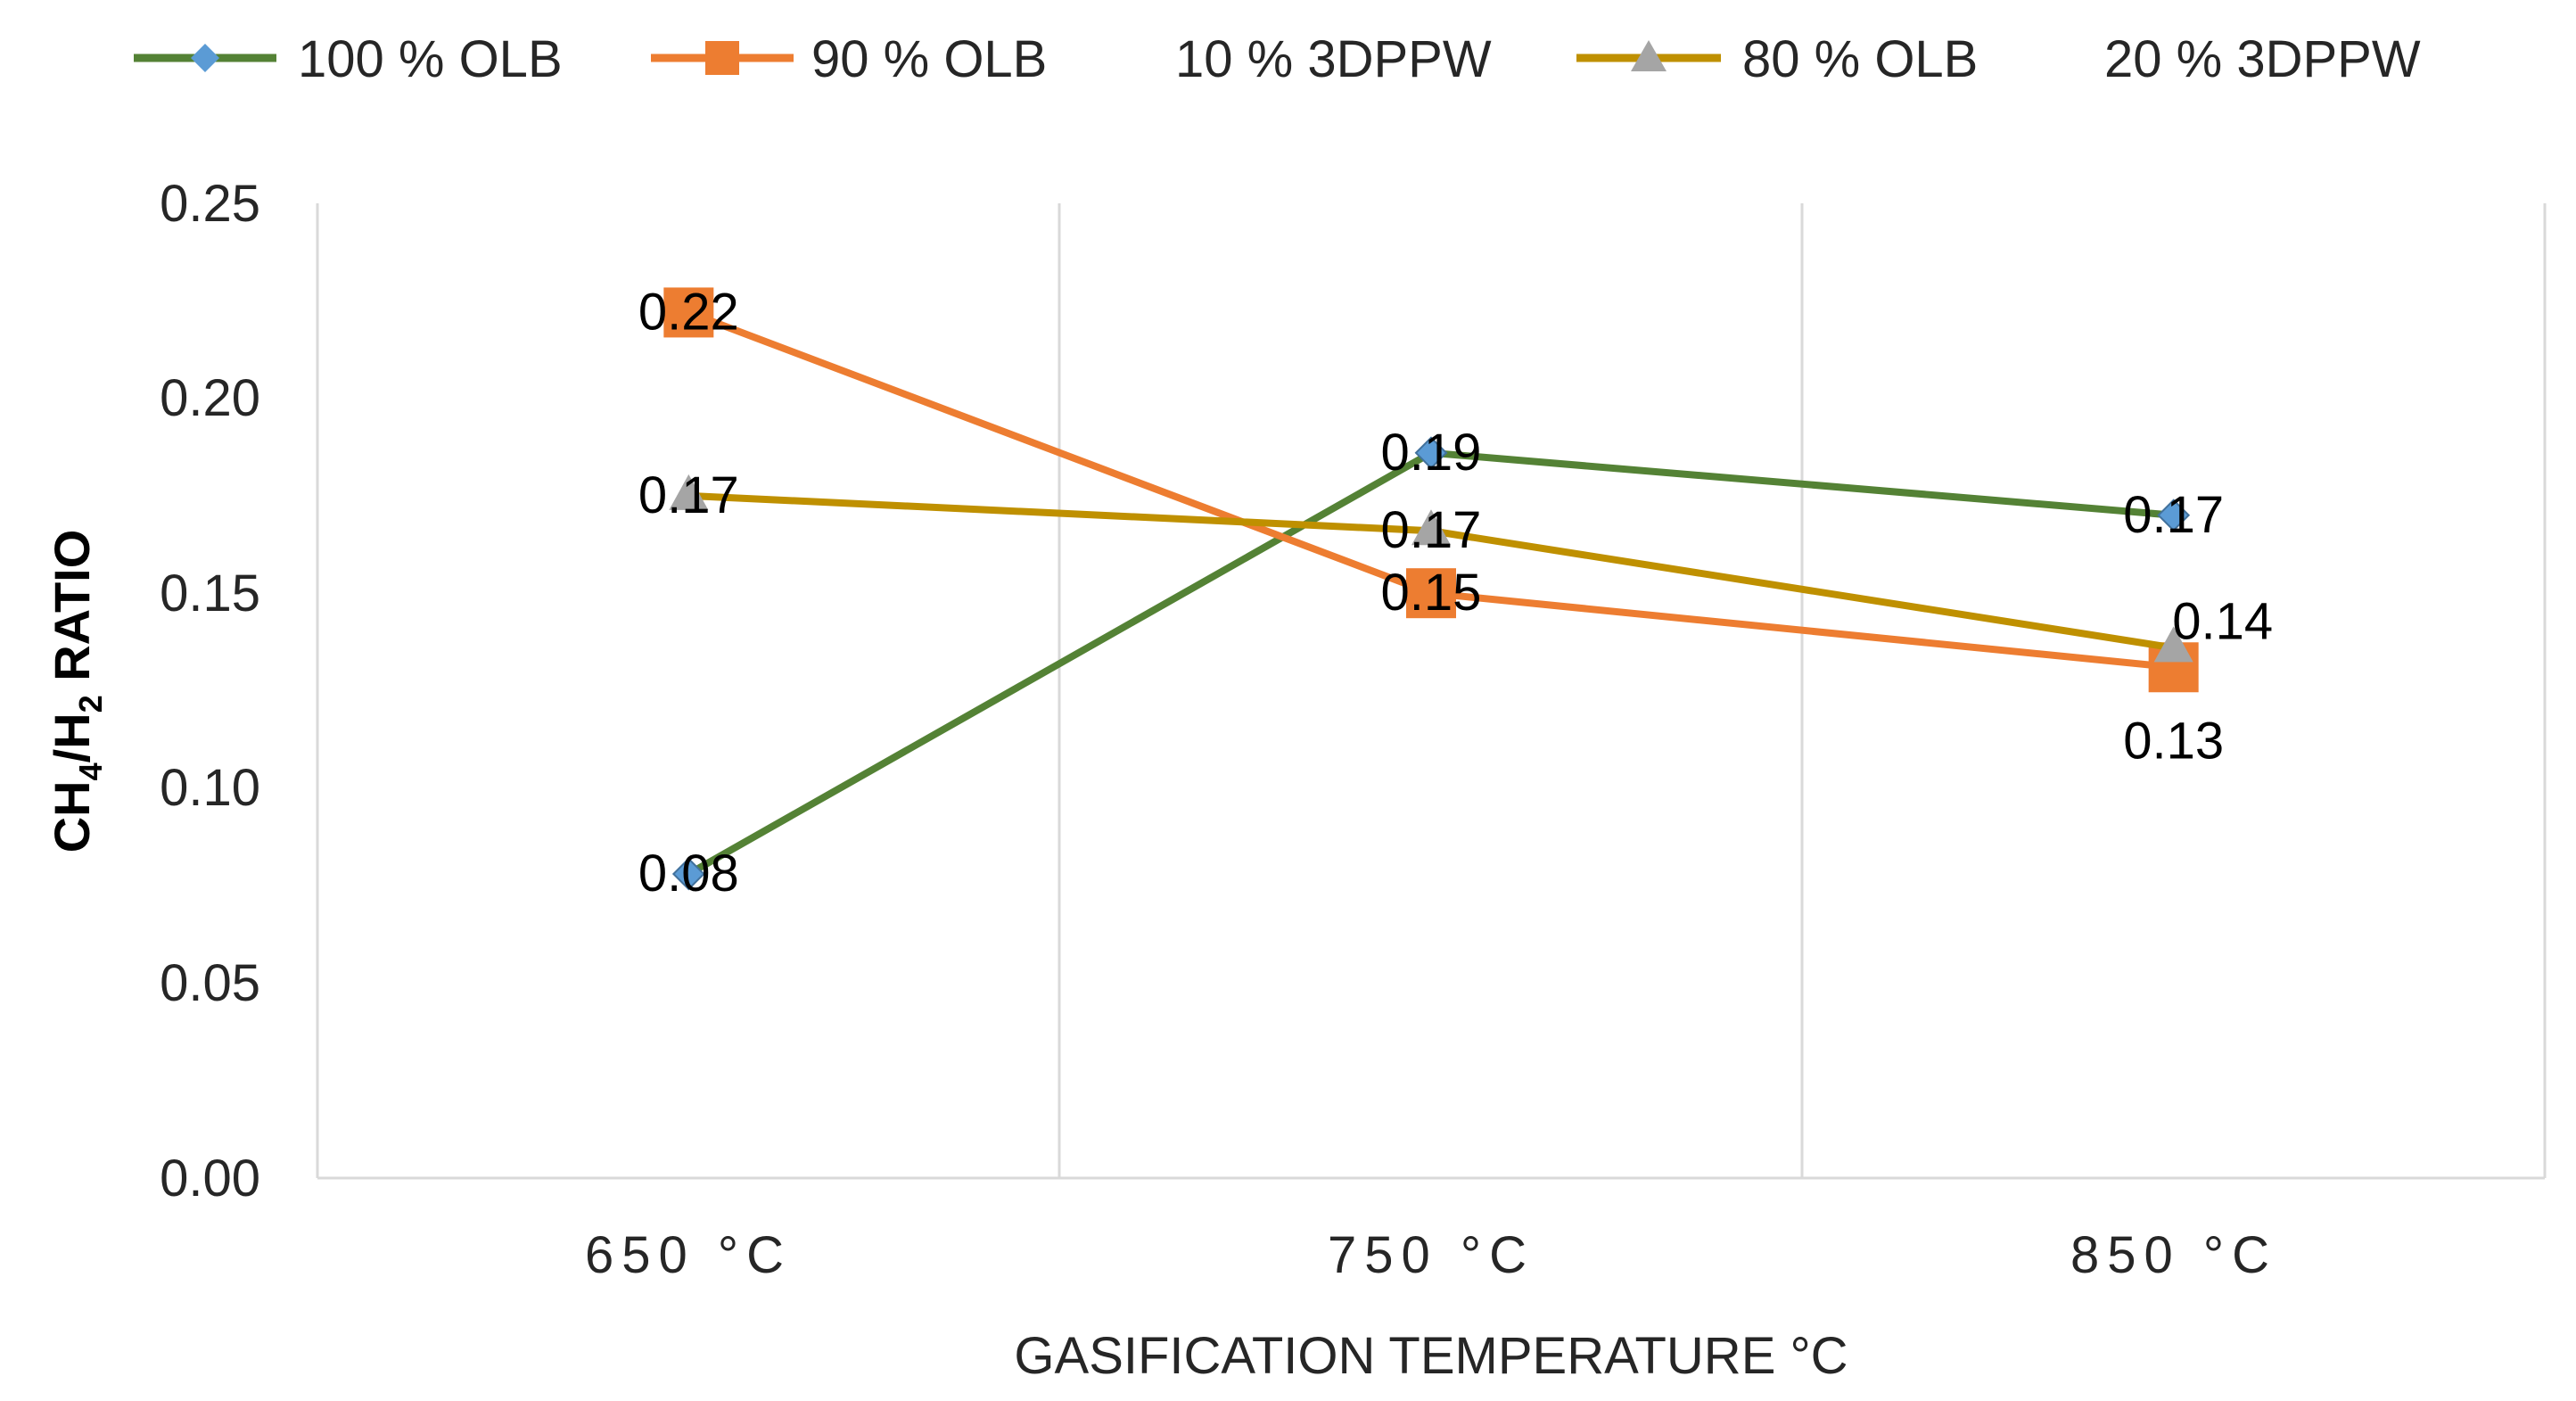 The width and height of the screenshot is (2576, 1401). Describe the element at coordinates (210, 398) in the screenshot. I see `y-tick-label: 0.20` at that location.